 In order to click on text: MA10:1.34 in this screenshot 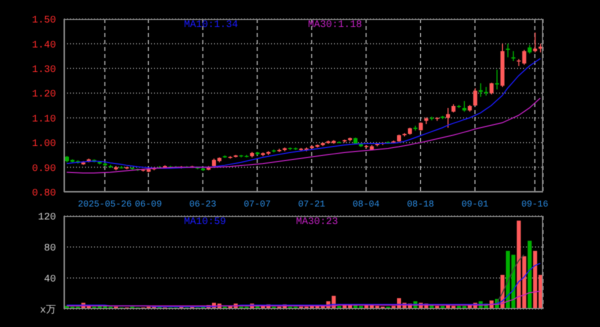, I will do `click(211, 25)`.